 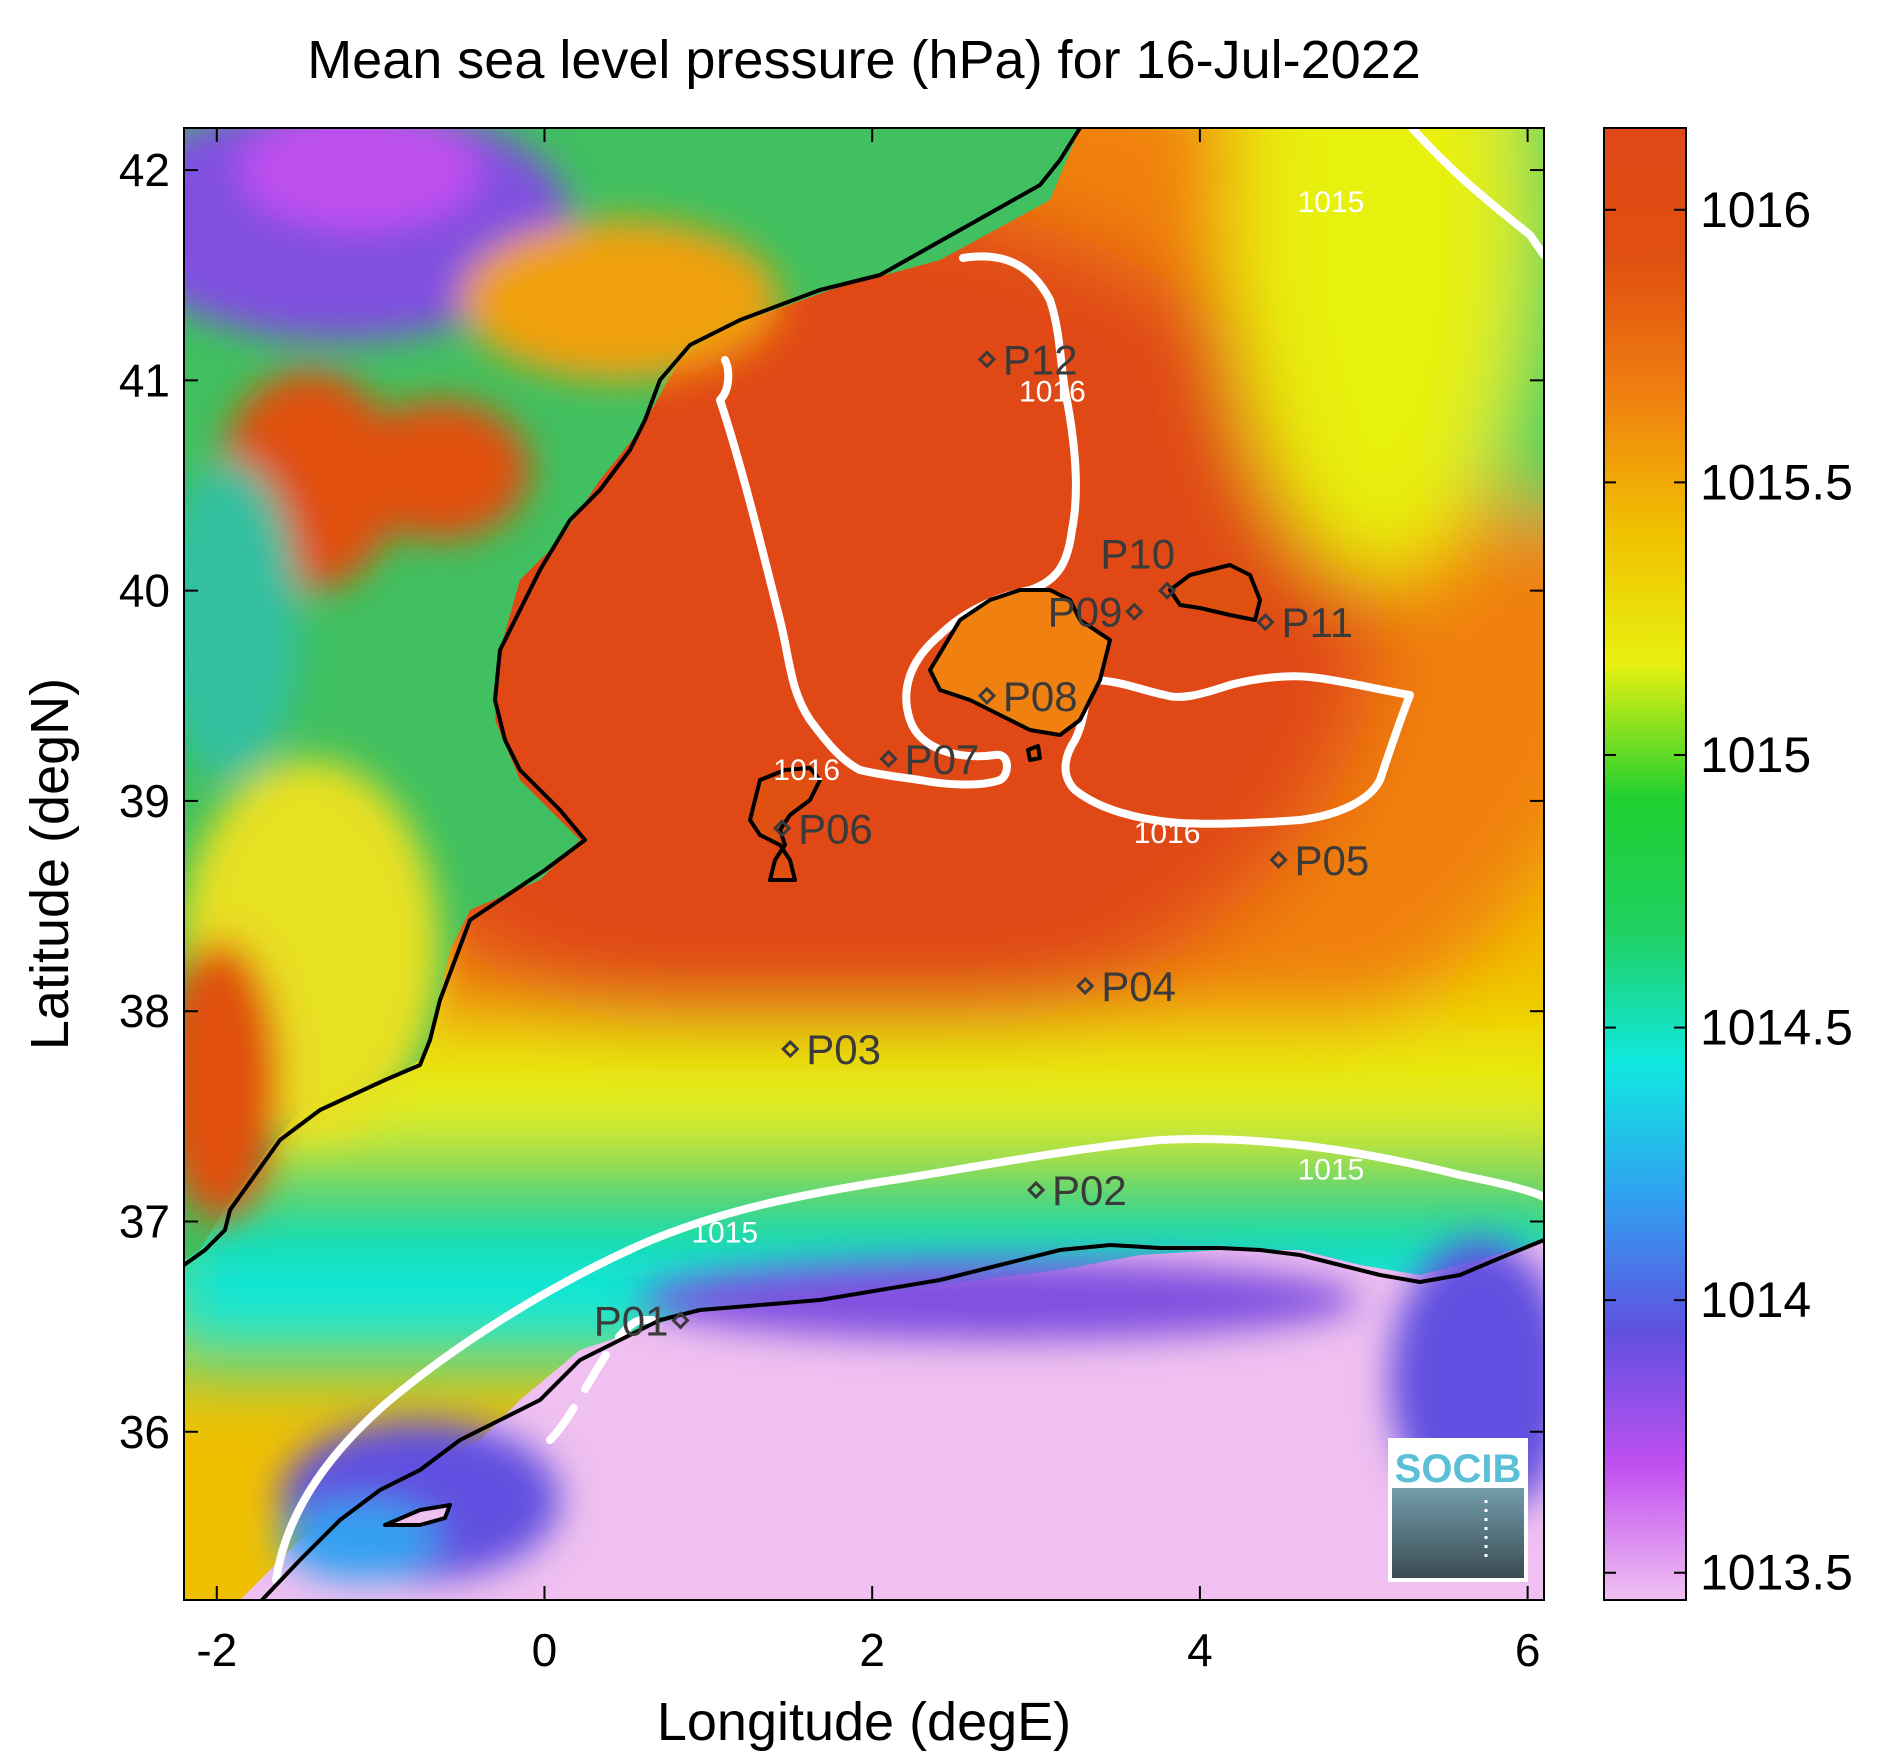 What do you see at coordinates (872, 1650) in the screenshot?
I see `x-tick-label: 2` at bounding box center [872, 1650].